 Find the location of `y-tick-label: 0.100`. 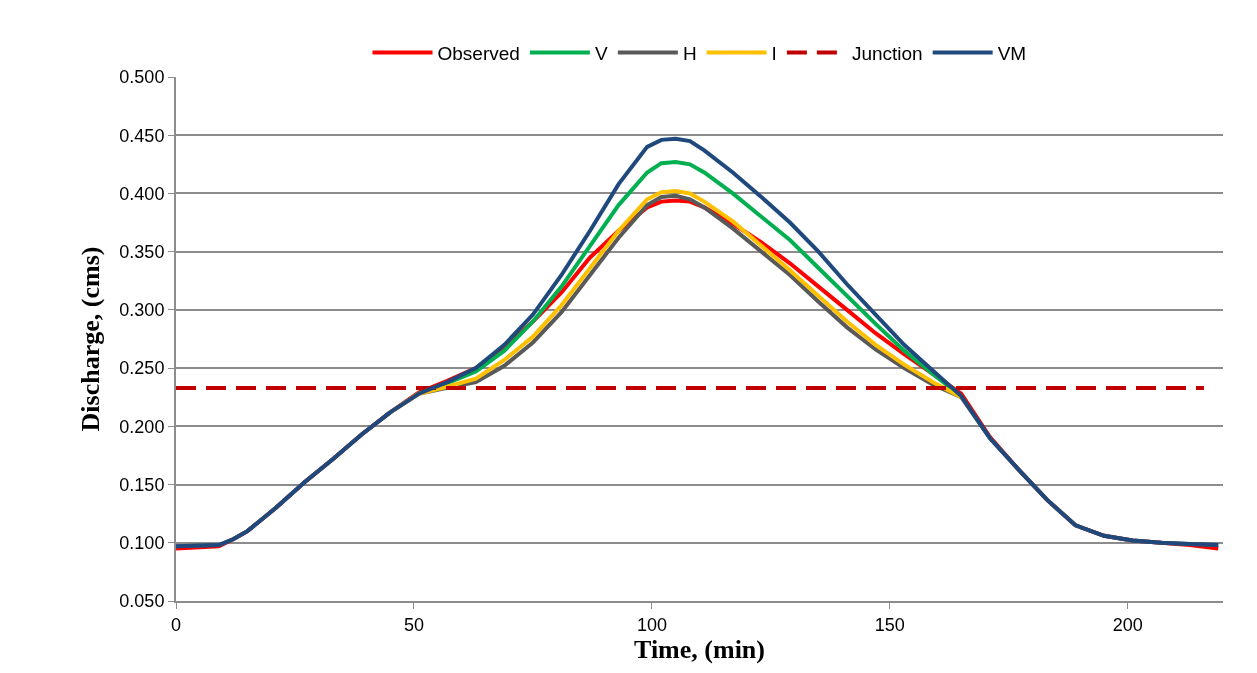

y-tick-label: 0.100 is located at coordinates (142, 543).